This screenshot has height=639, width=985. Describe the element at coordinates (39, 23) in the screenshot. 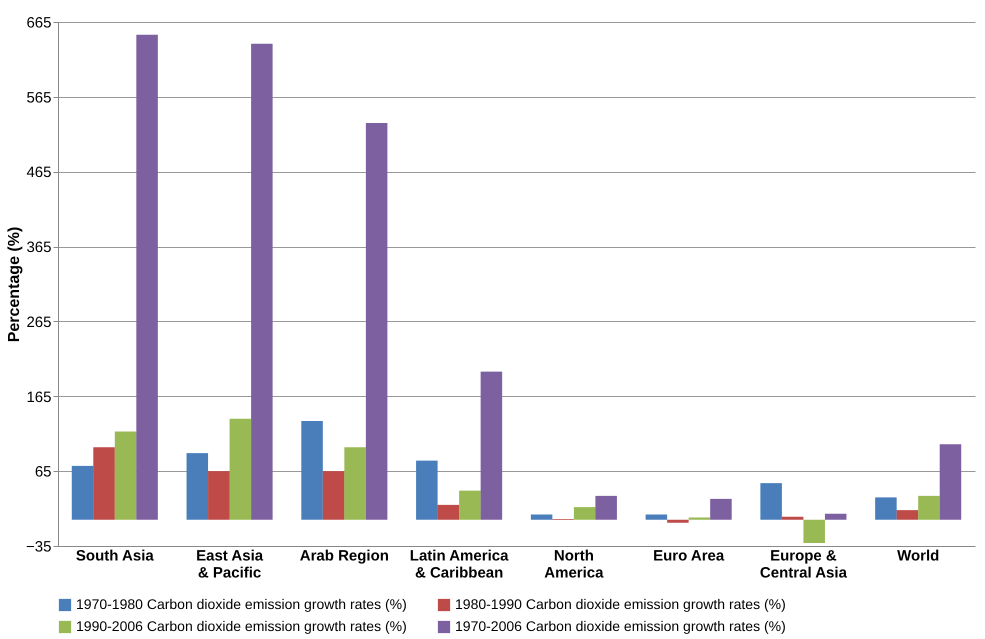

I see `y-tick-label: 665` at that location.